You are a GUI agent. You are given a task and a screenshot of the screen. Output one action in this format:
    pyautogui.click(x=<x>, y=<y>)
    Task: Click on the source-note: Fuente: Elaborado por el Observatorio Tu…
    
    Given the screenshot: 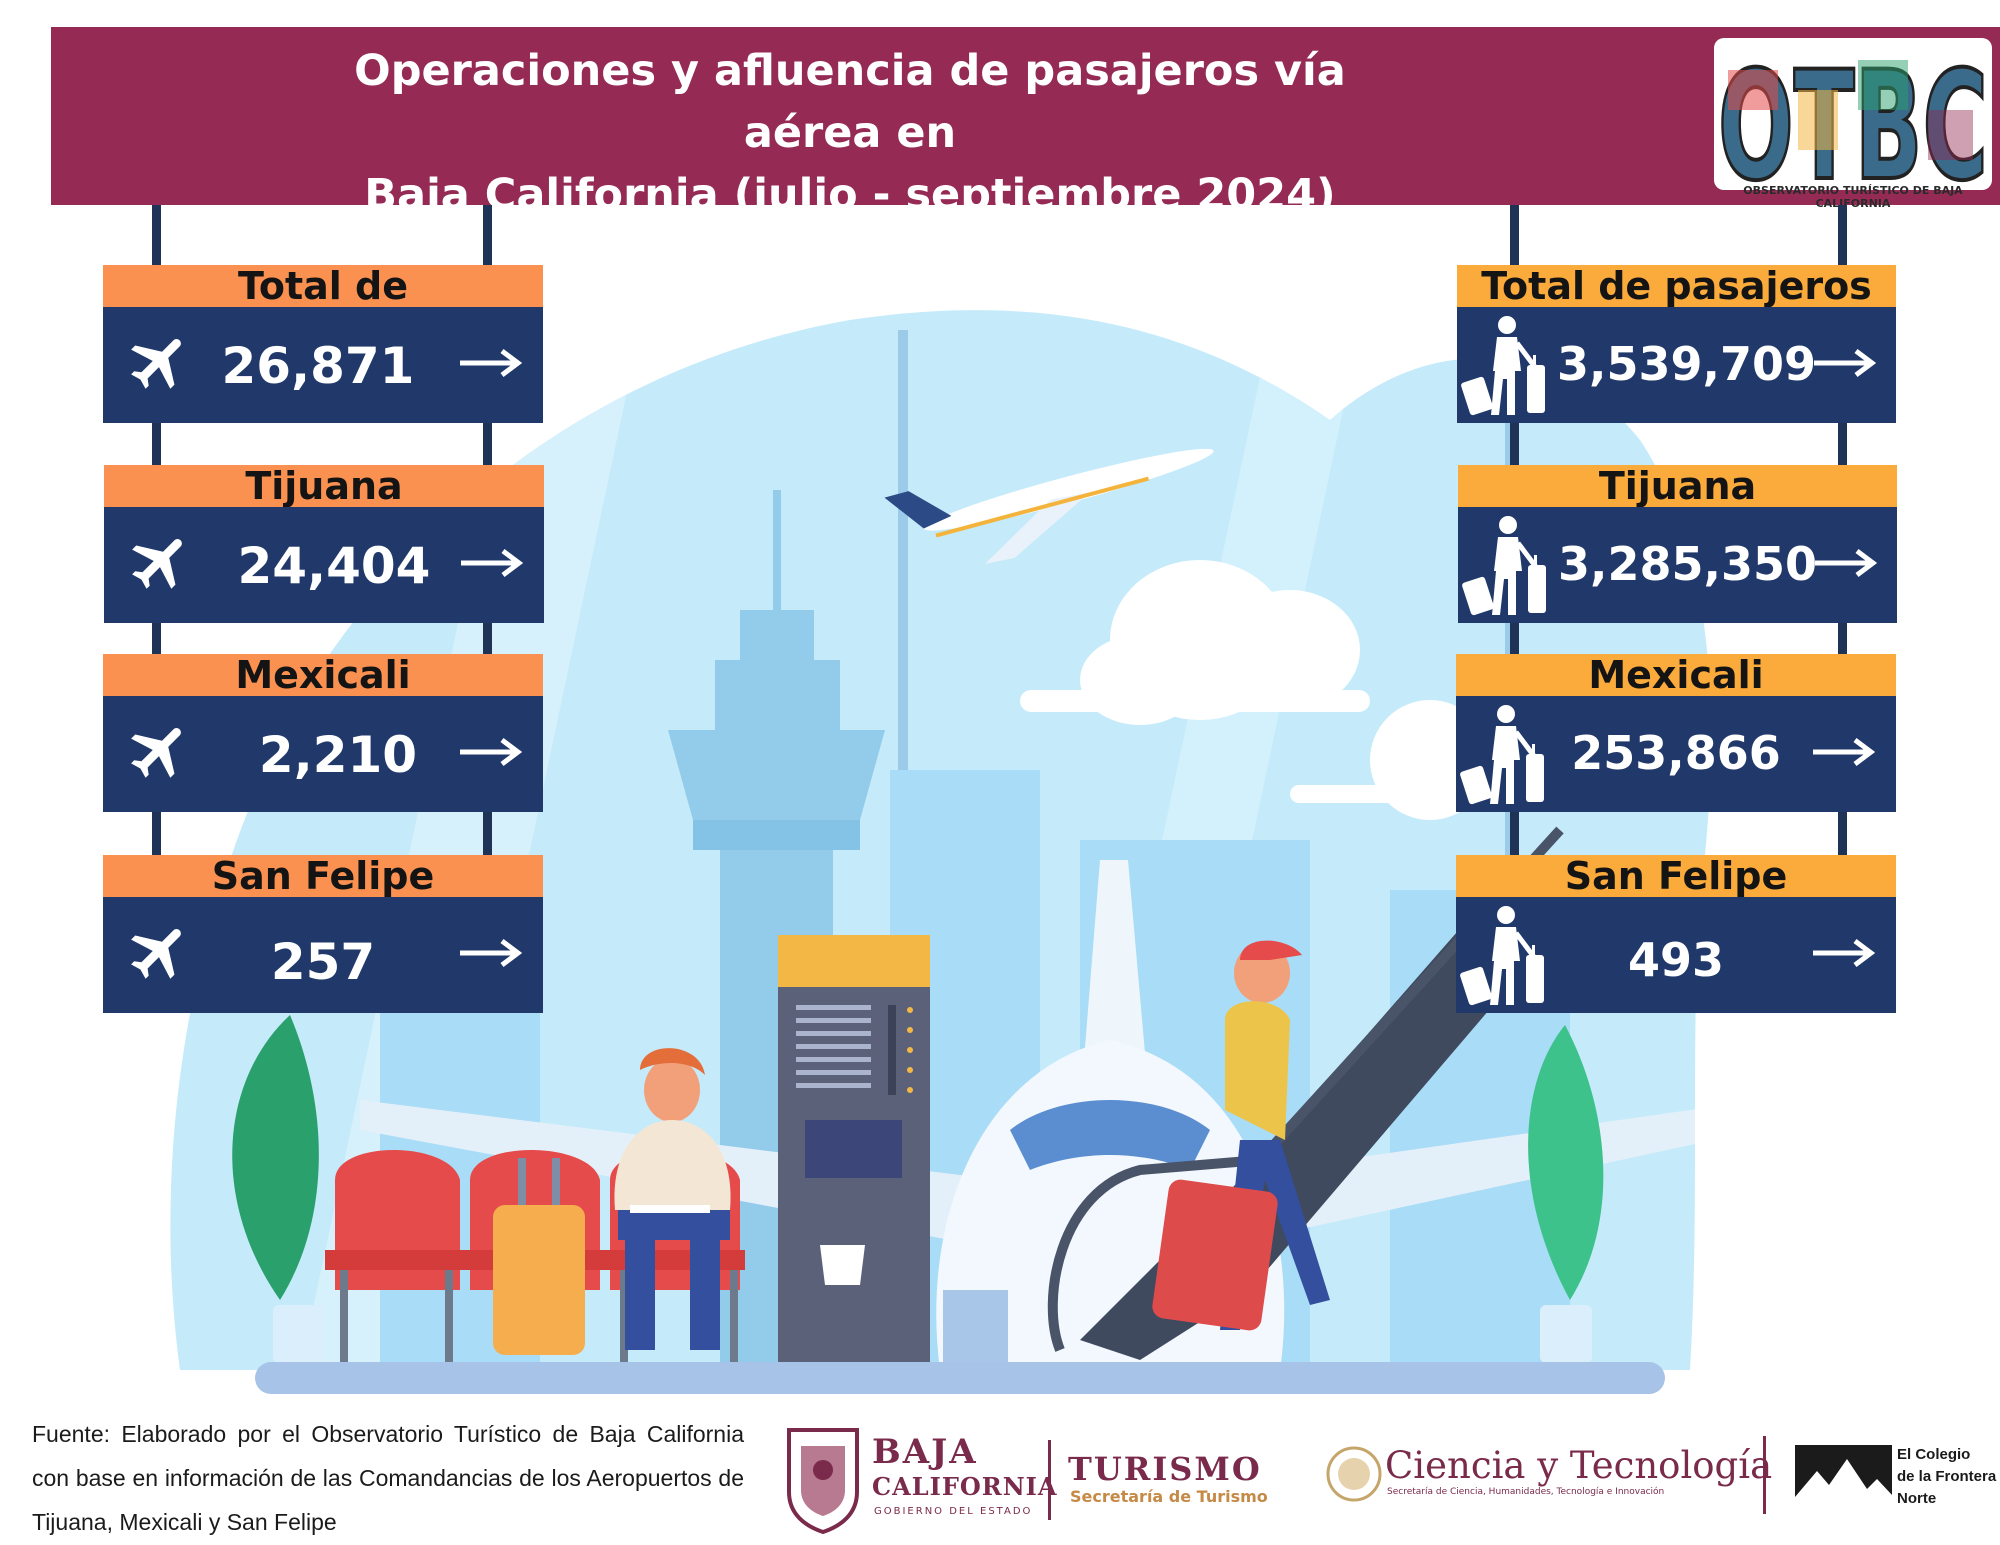 What is the action you would take?
    pyautogui.click(x=388, y=1478)
    